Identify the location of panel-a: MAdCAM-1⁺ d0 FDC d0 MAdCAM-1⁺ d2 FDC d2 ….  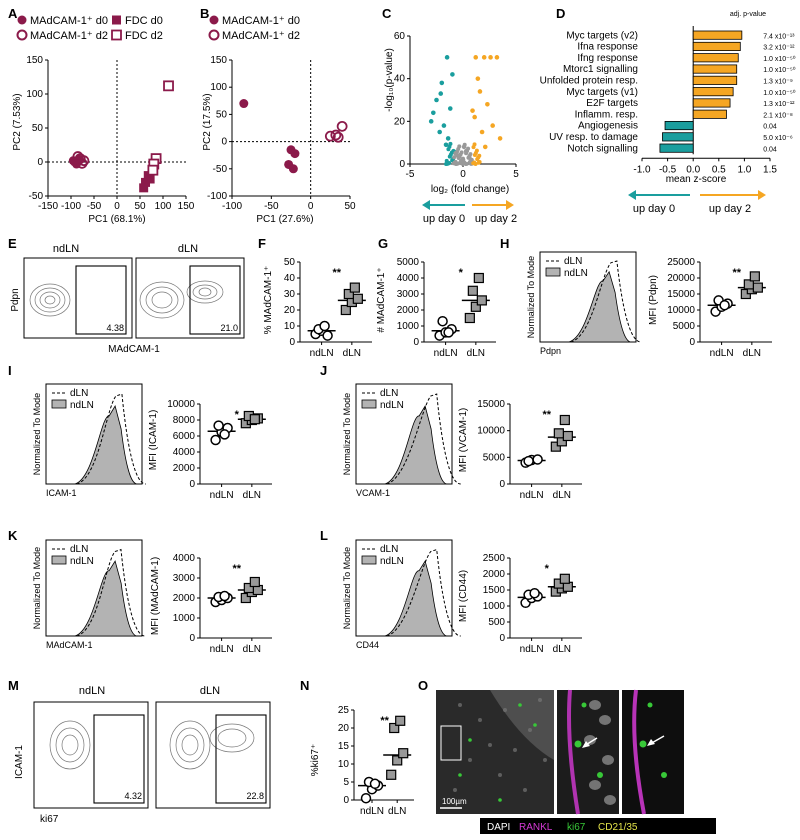
(103, 120).